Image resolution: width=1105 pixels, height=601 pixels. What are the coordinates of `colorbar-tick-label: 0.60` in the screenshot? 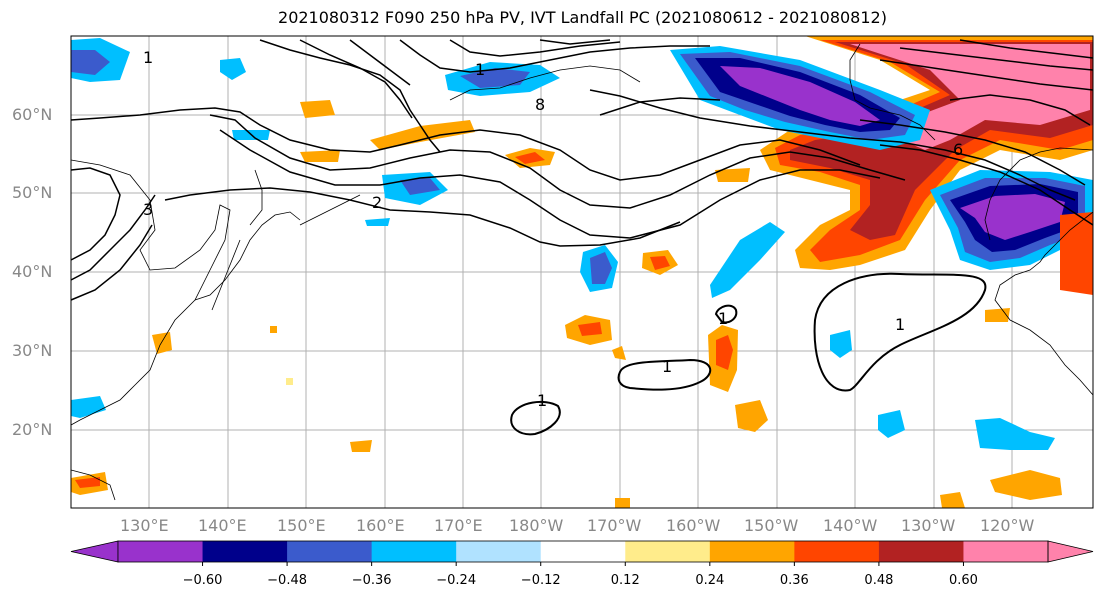 It's located at (963, 580).